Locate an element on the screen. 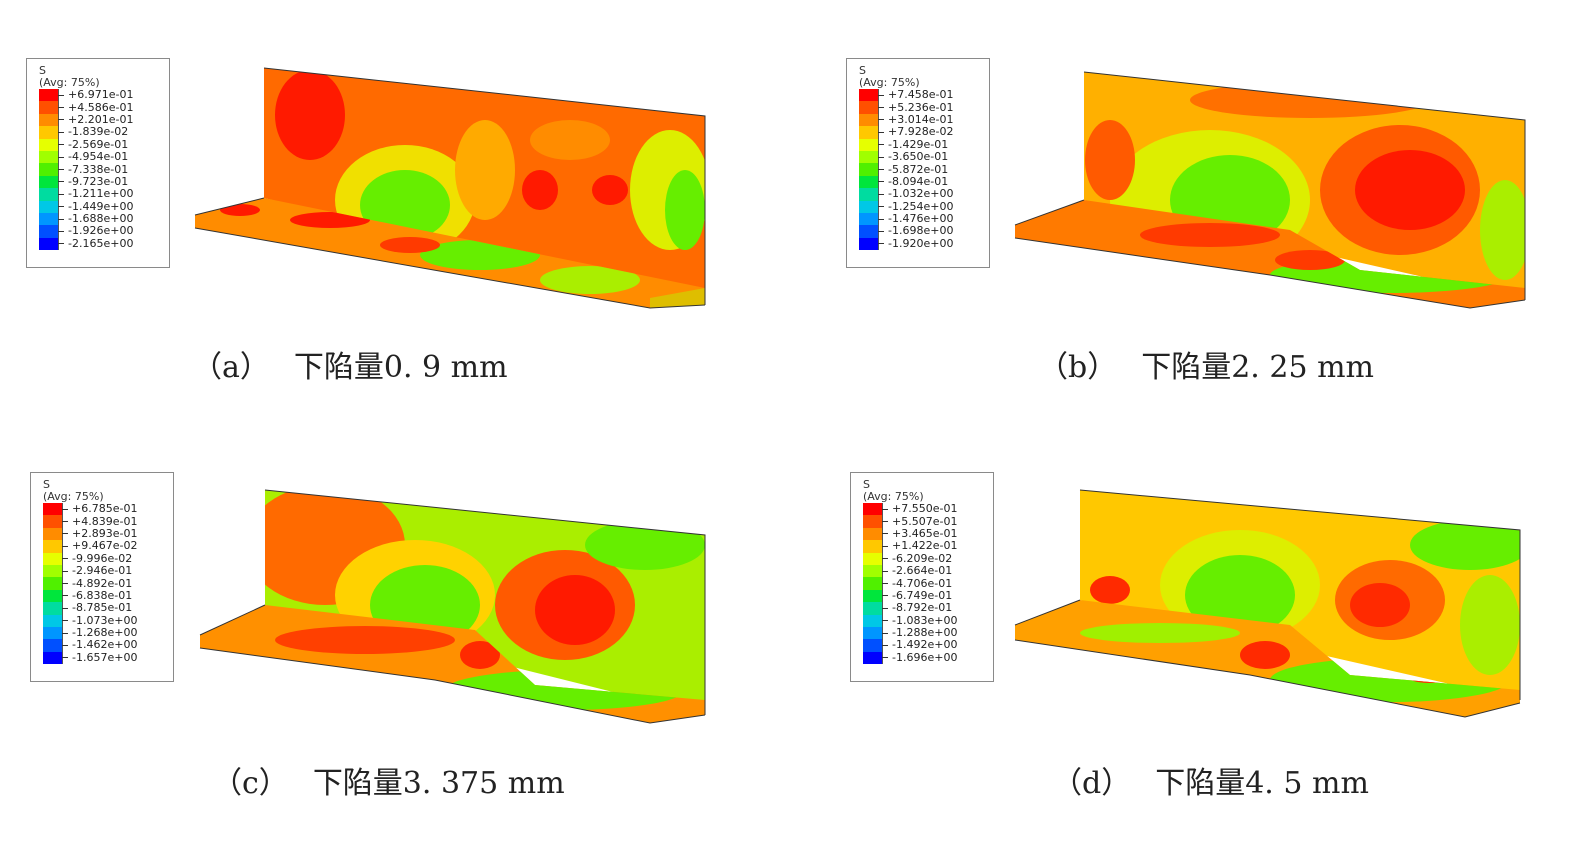  legend-row: -1.492e+00 is located at coordinates (925, 645).